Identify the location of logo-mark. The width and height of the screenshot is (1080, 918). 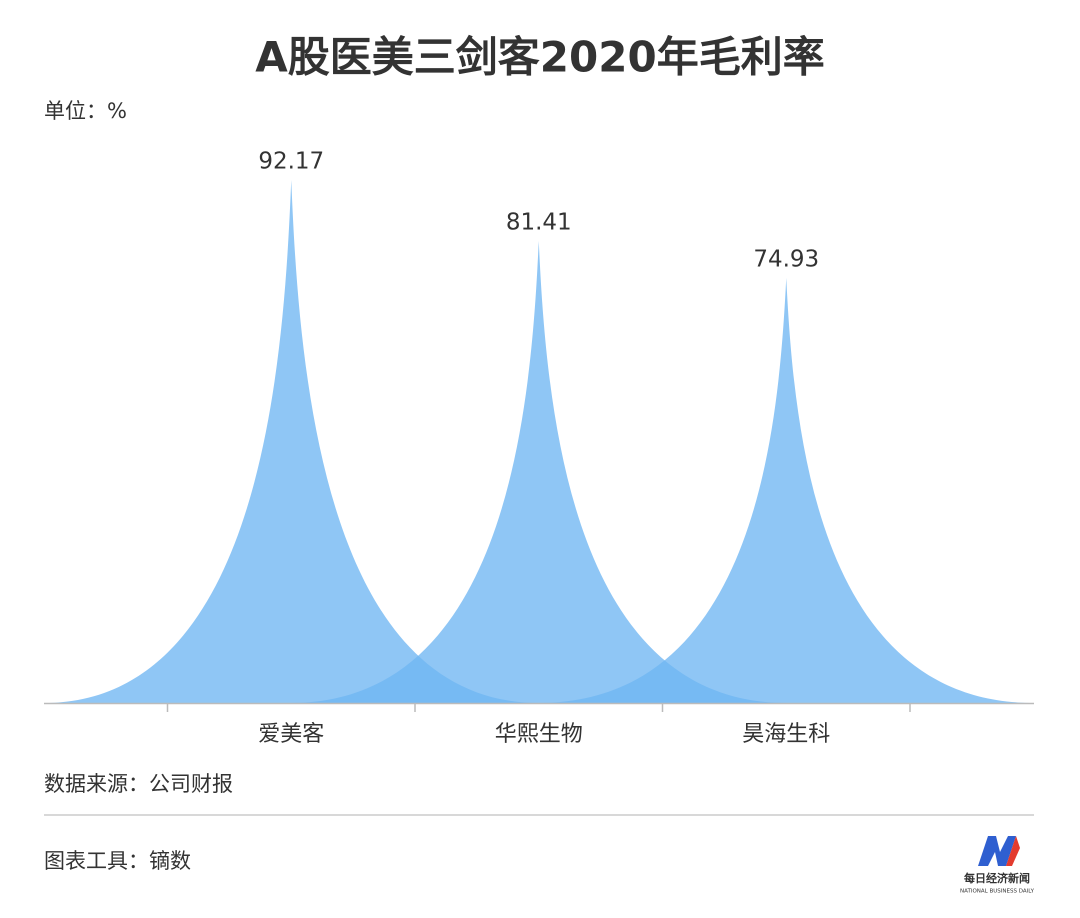
(997, 851).